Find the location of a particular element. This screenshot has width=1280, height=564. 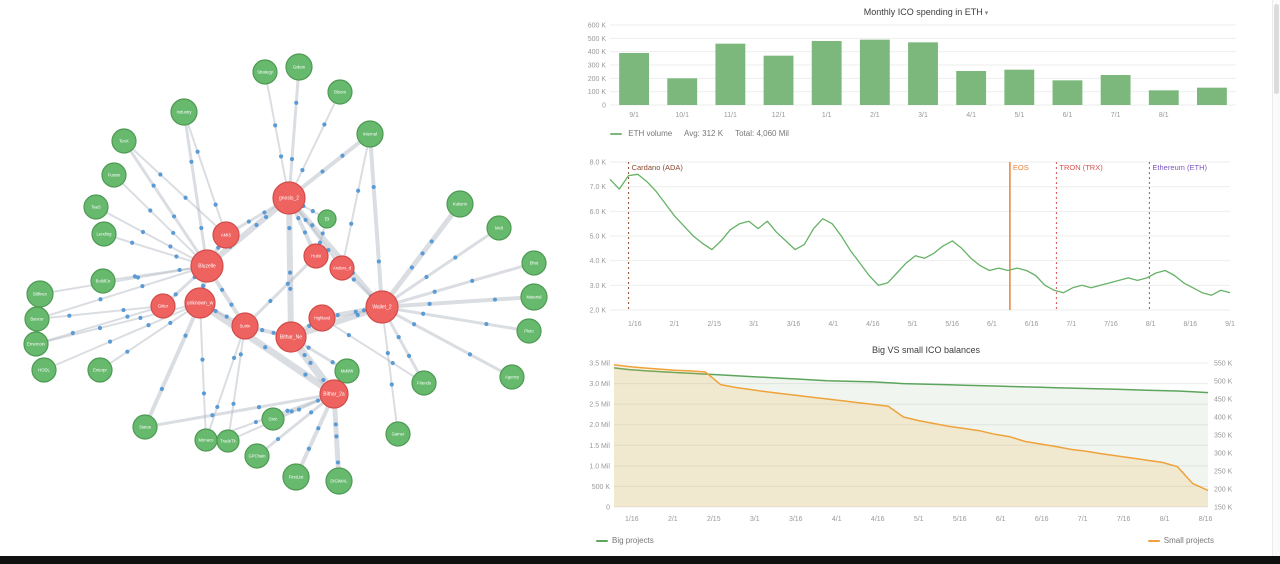

graph-node-Strategy is located at coordinates (265, 72).